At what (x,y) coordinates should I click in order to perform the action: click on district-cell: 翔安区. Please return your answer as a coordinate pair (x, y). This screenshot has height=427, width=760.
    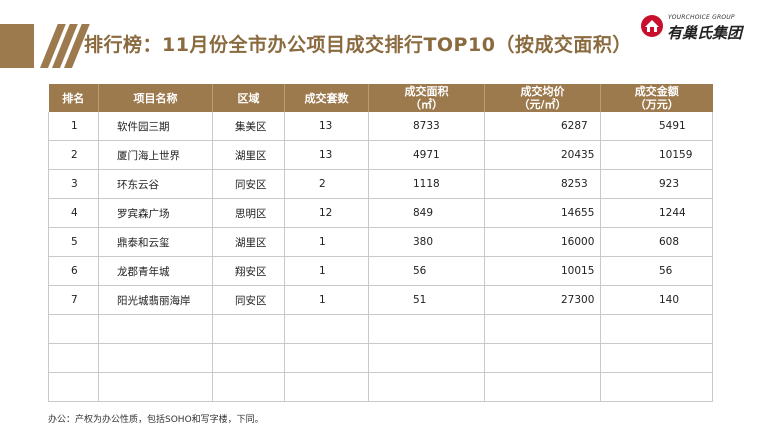
    Looking at the image, I should click on (248, 271).